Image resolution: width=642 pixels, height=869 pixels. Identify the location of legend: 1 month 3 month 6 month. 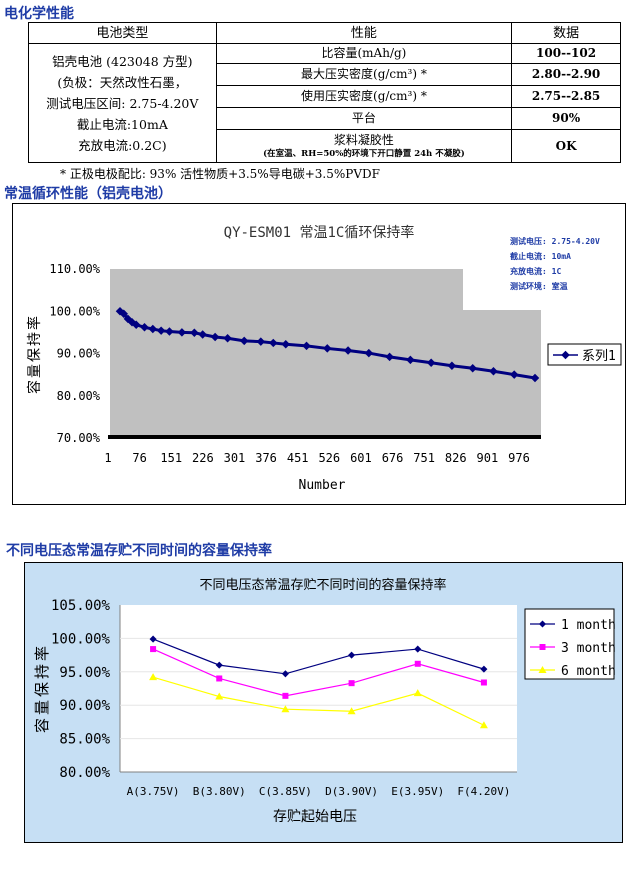
(570, 644).